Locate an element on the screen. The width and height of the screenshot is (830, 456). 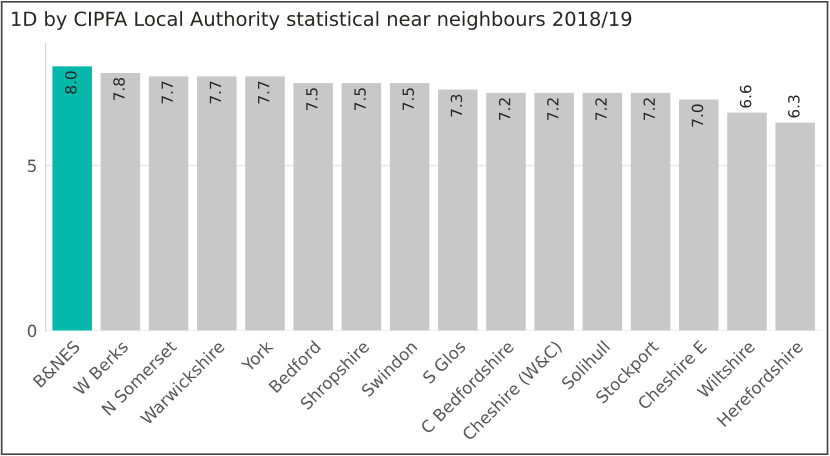
y-tick-label: 0 is located at coordinates (32, 331).